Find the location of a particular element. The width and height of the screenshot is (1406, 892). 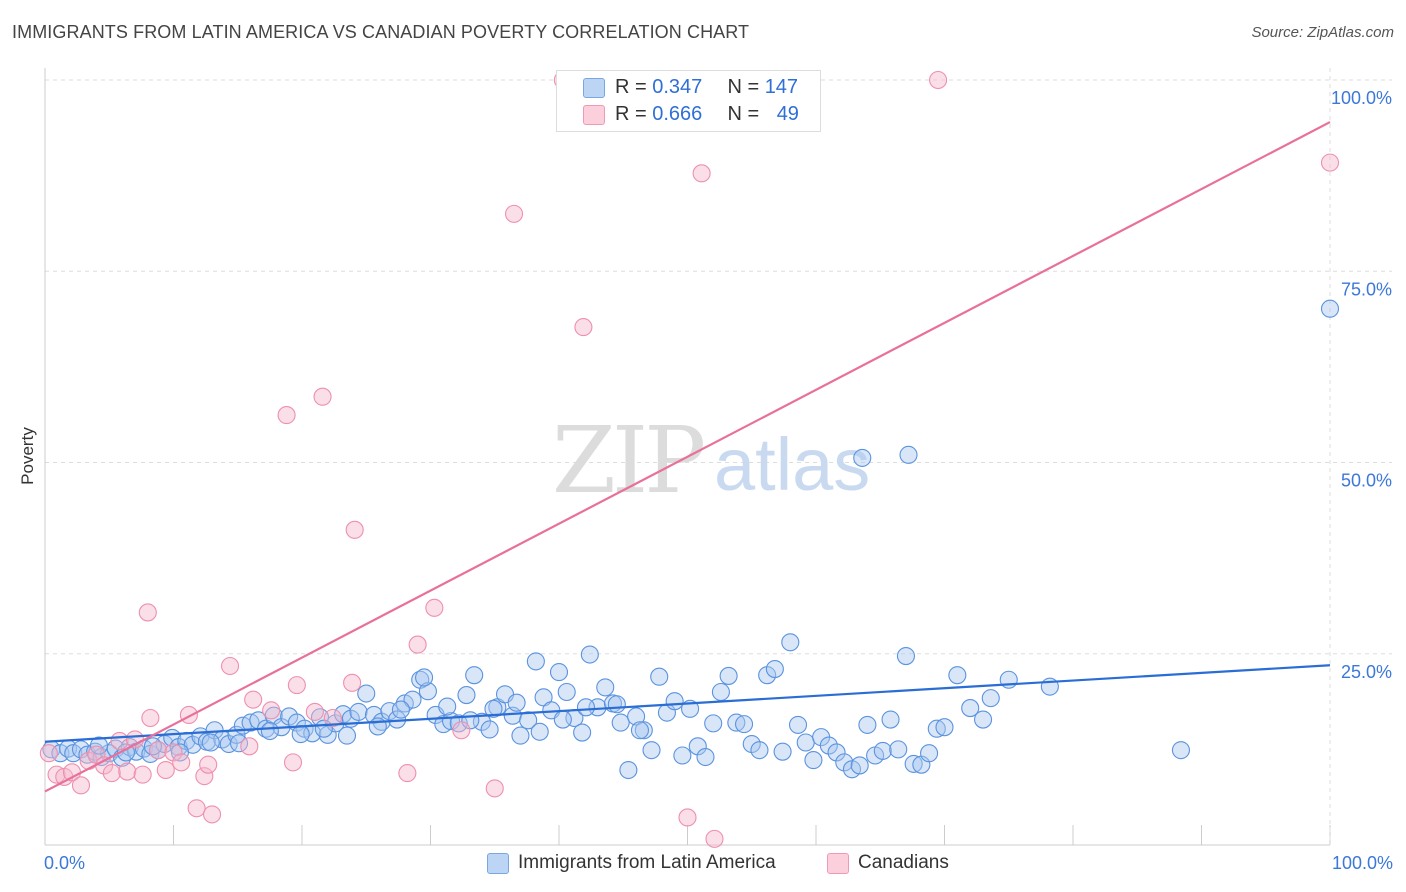

x-tick-label: 100.0% is located at coordinates (1362, 863).